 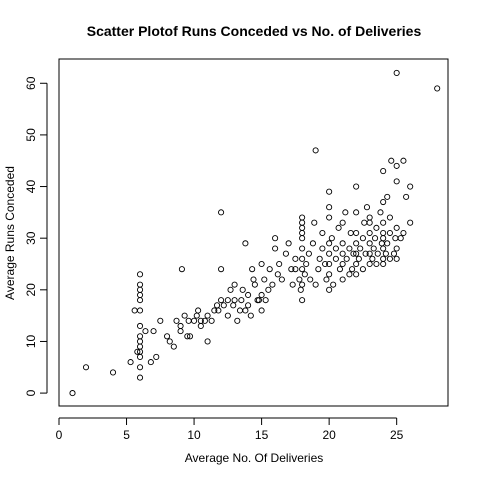 What do you see at coordinates (31, 290) in the screenshot?
I see `y-tick-label: 20` at bounding box center [31, 290].